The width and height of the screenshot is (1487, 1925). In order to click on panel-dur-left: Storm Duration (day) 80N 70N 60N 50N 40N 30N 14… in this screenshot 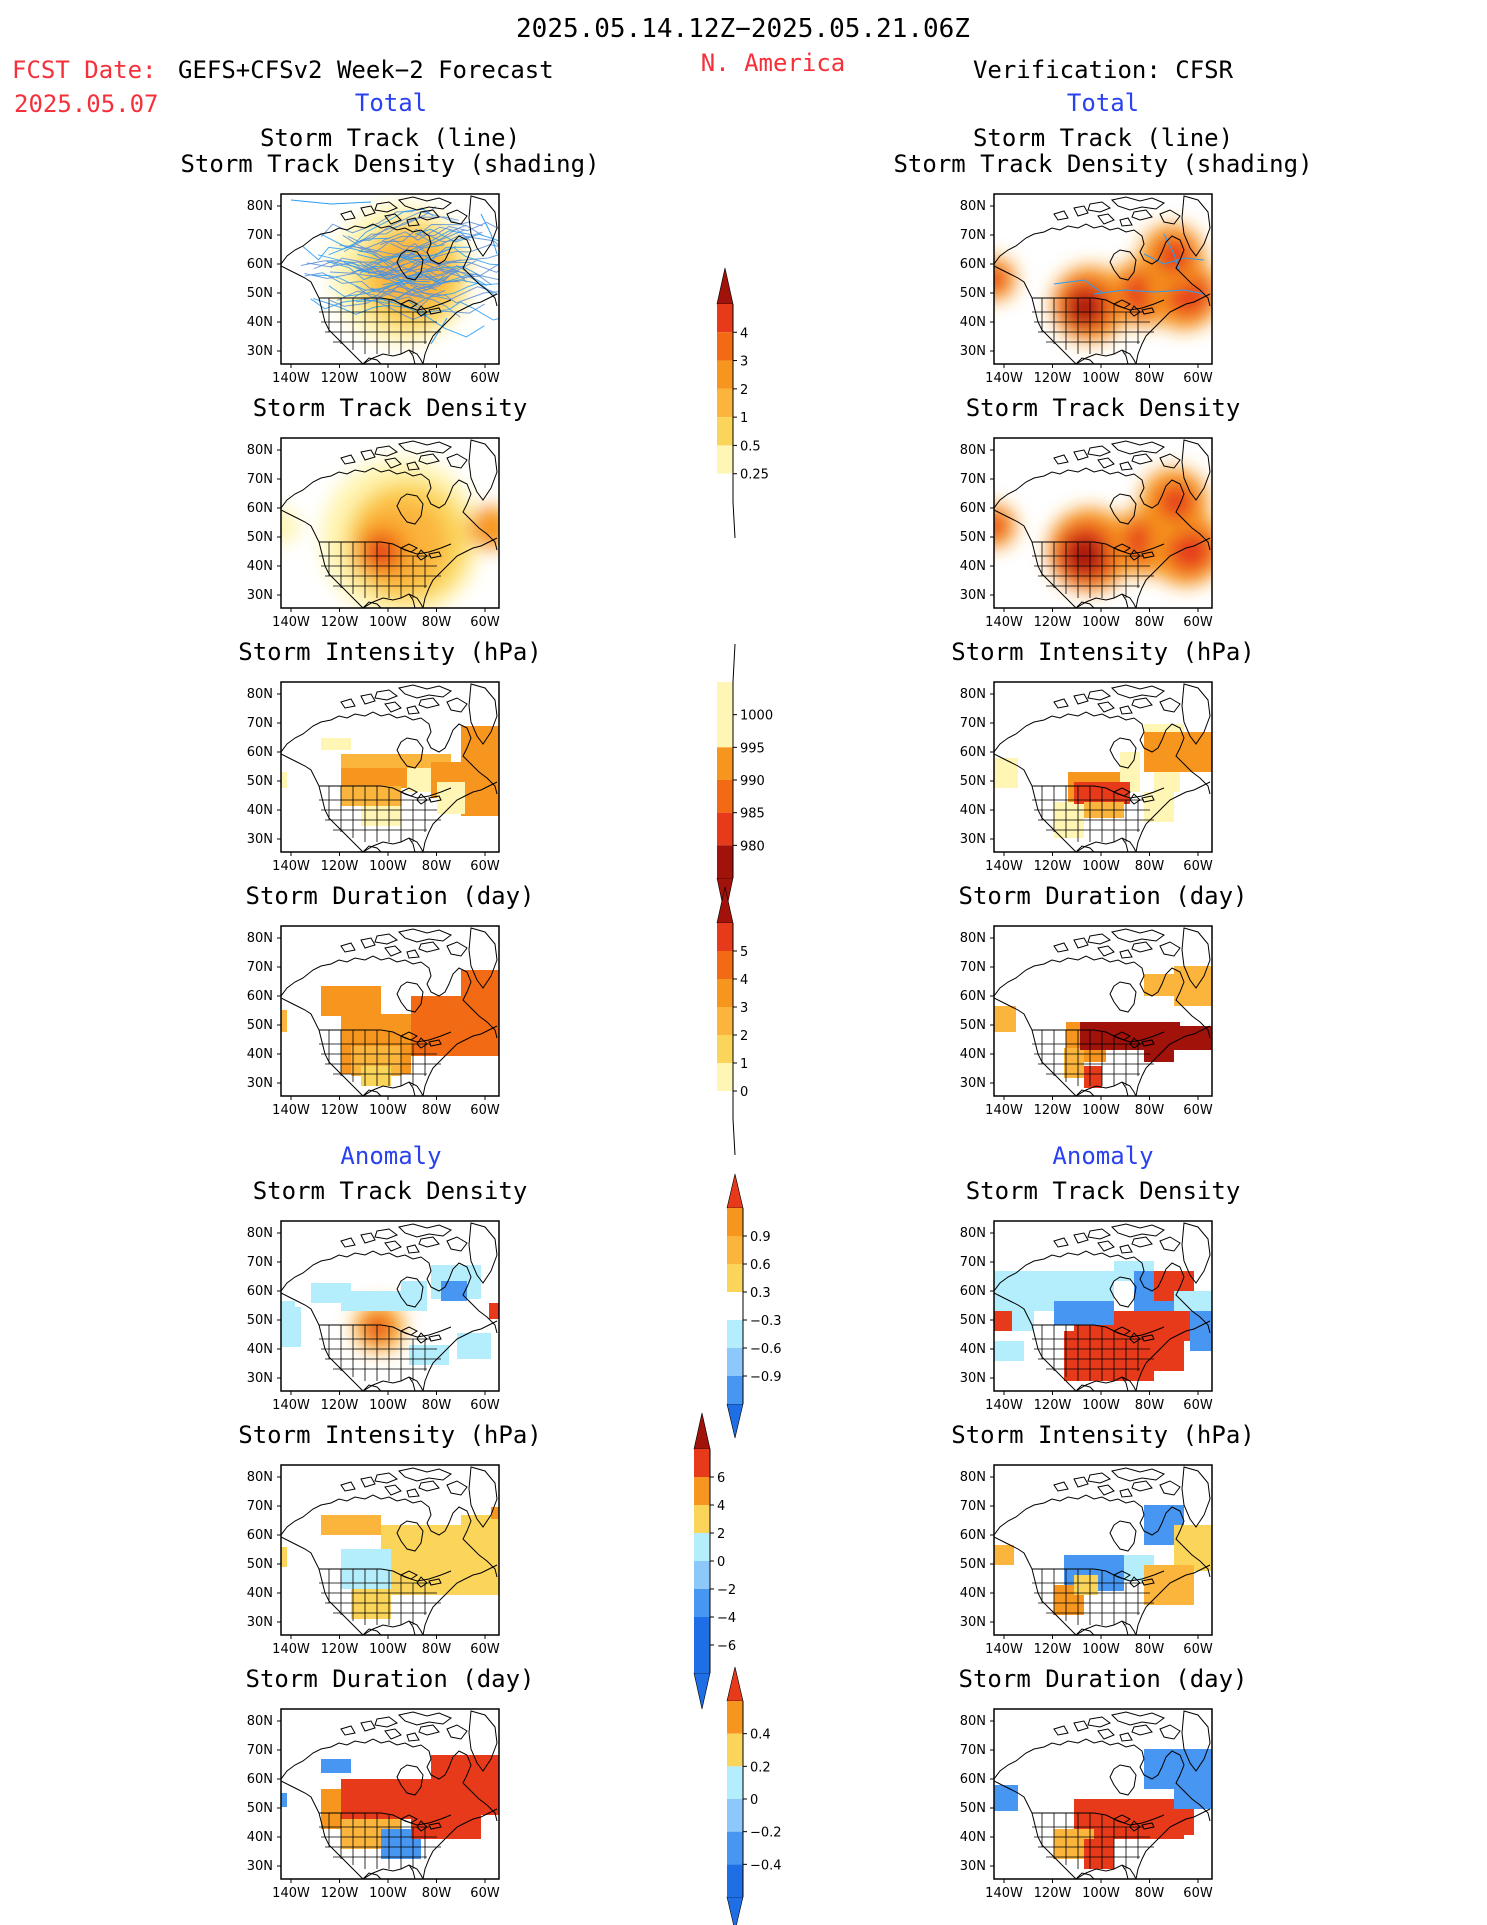, I will do `click(390, 1000)`.